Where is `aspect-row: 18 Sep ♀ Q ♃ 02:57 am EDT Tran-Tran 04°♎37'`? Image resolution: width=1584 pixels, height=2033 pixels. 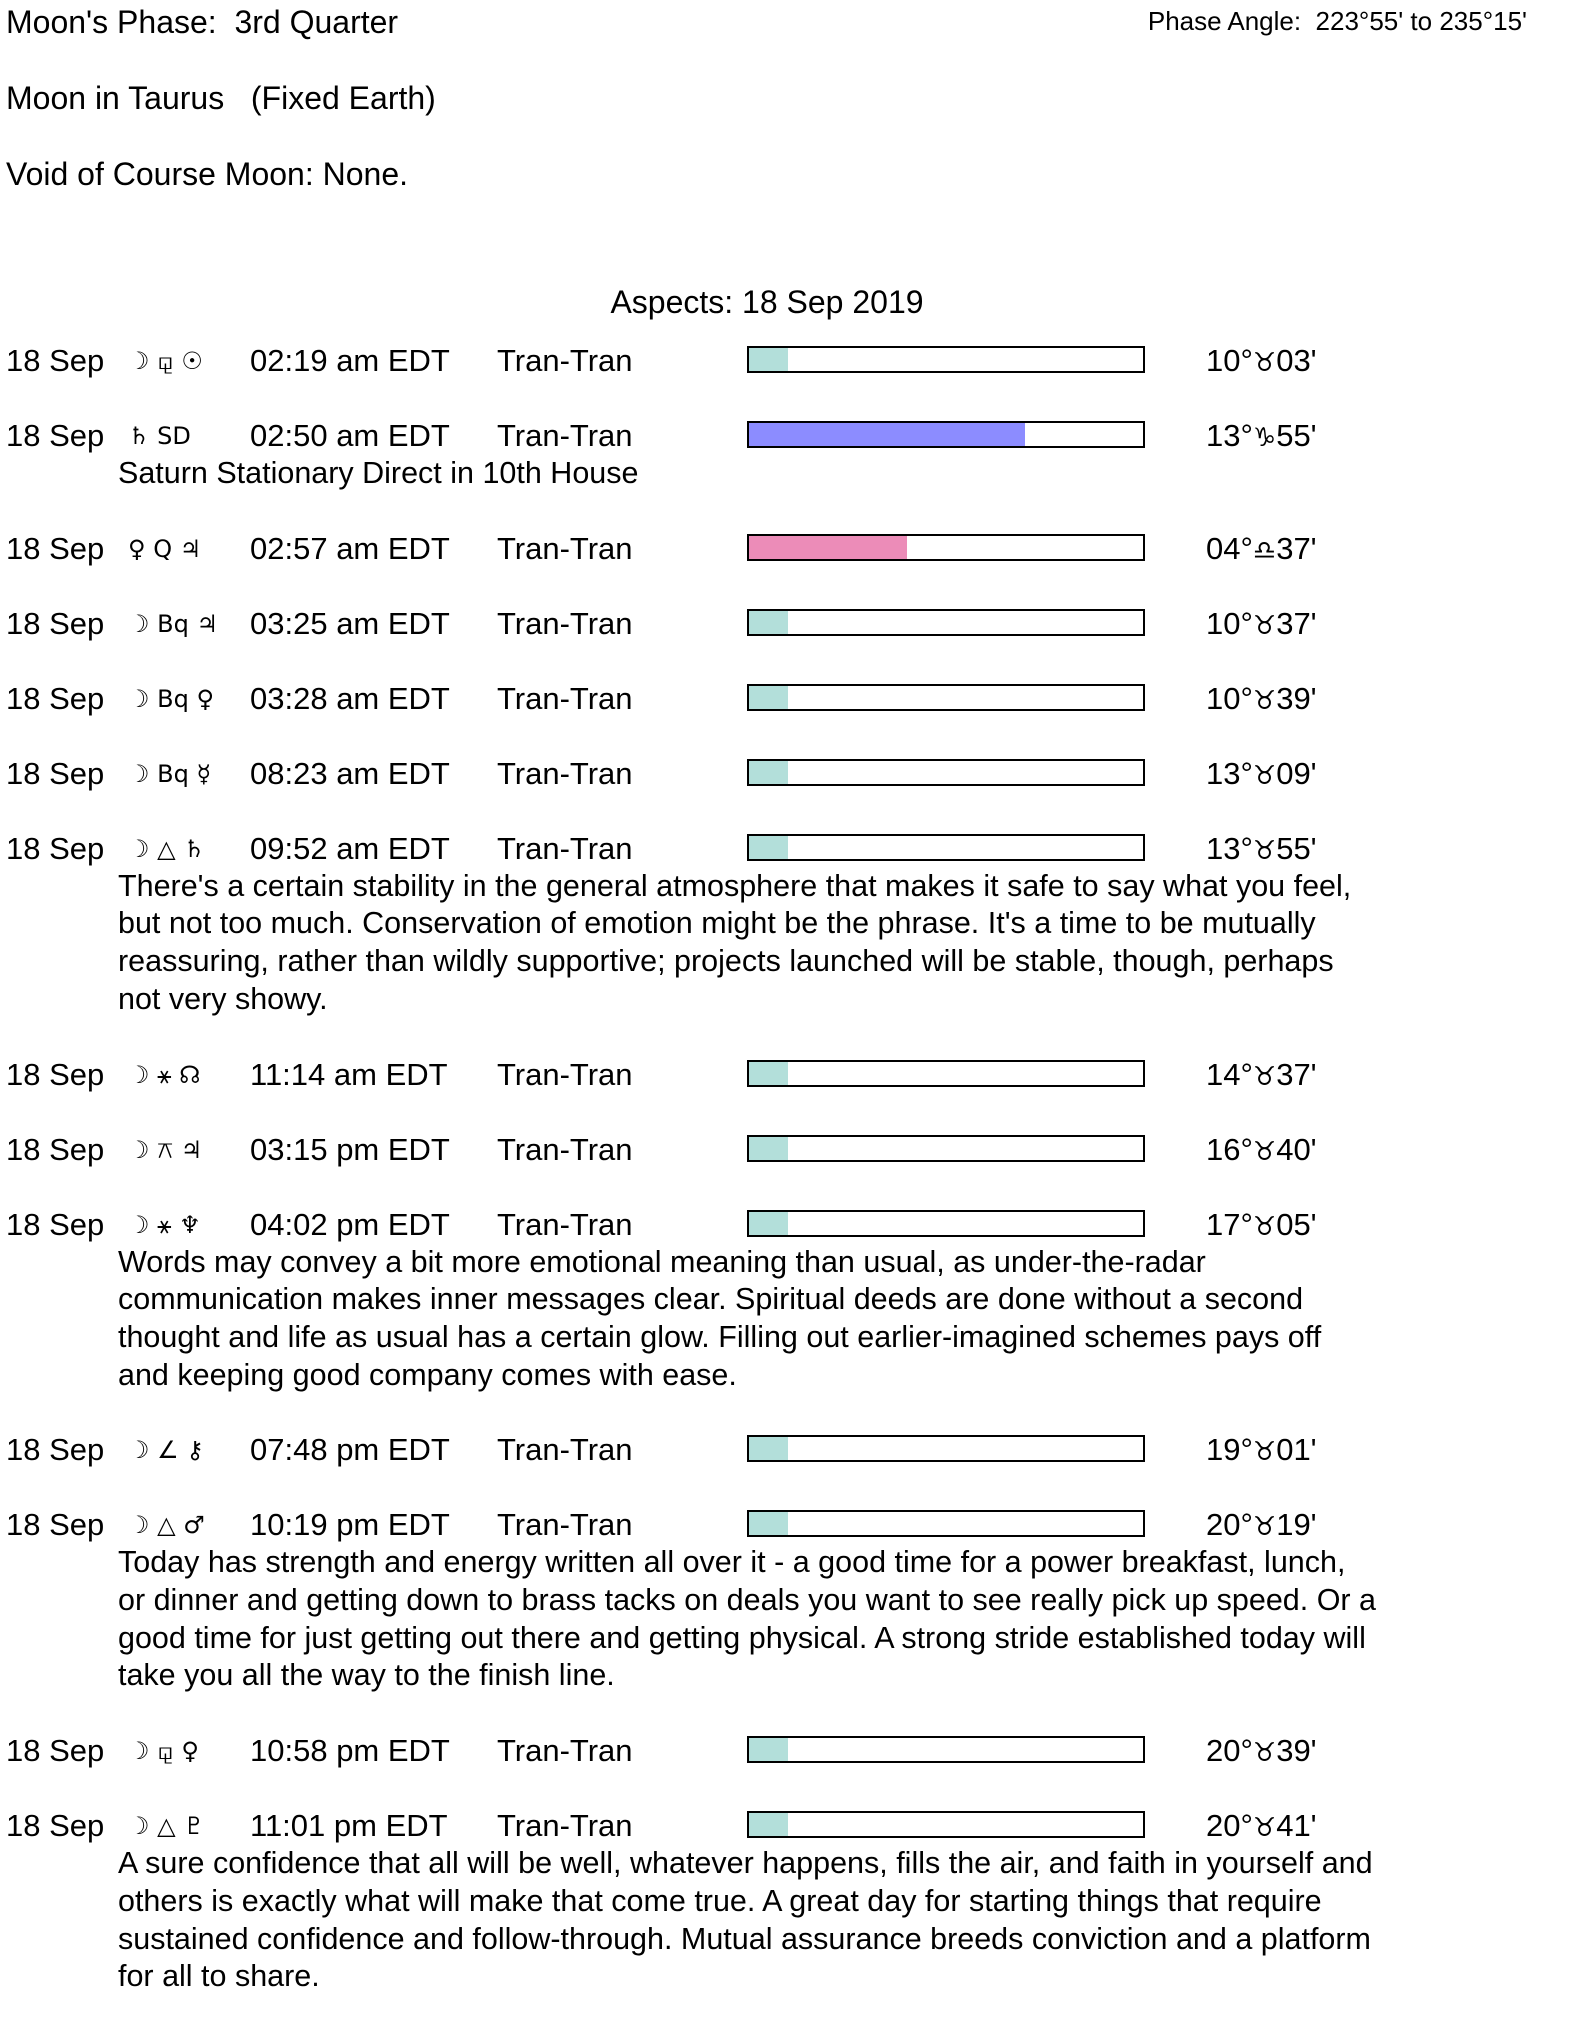 aspect-row: 18 Sep ♀ Q ♃ 02:57 am EDT Tran-Tran 04°♎37' is located at coordinates (792, 549).